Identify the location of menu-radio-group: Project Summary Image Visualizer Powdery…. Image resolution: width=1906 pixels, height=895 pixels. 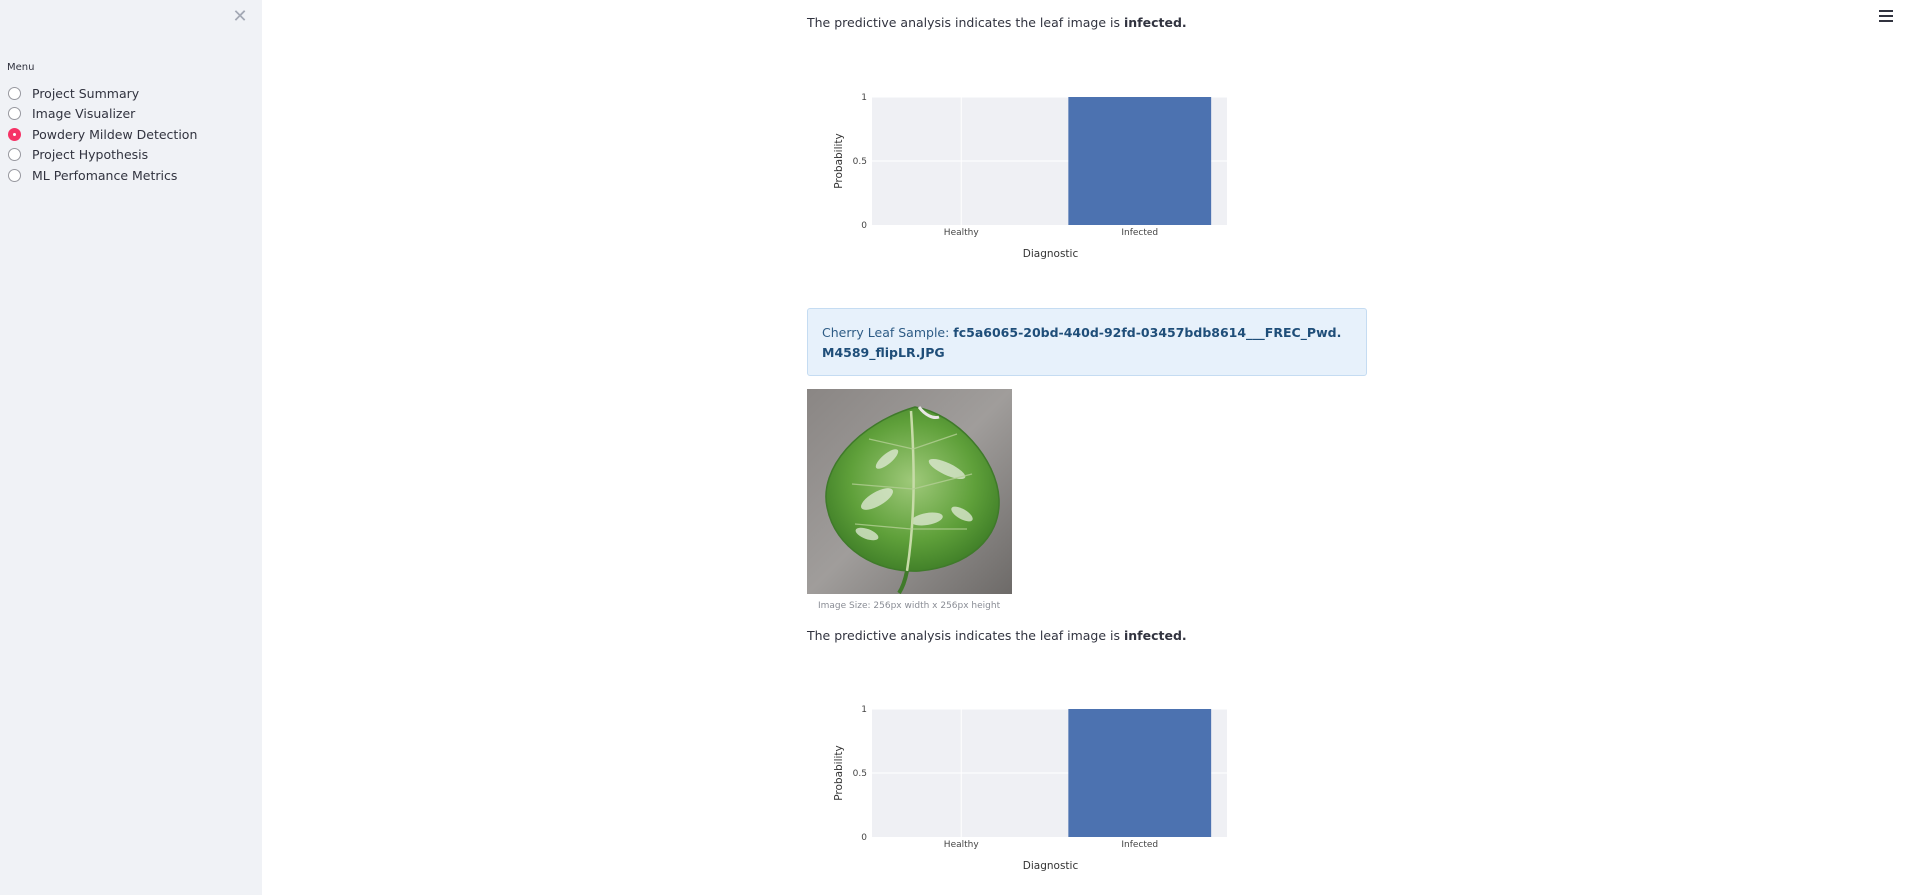
(102, 134).